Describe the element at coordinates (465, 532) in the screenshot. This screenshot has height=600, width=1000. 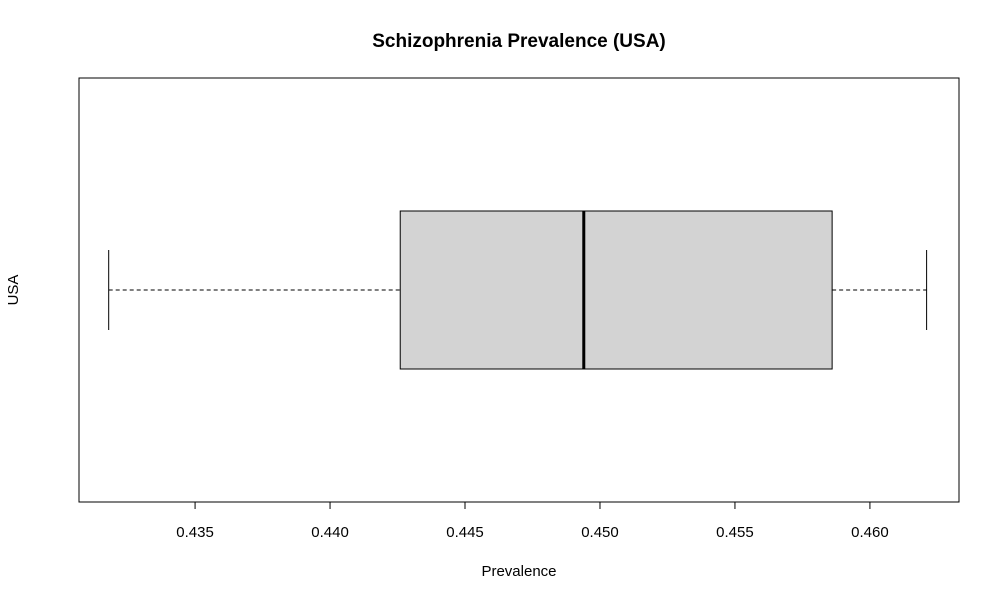
I see `x-tick-label: 0.445` at that location.